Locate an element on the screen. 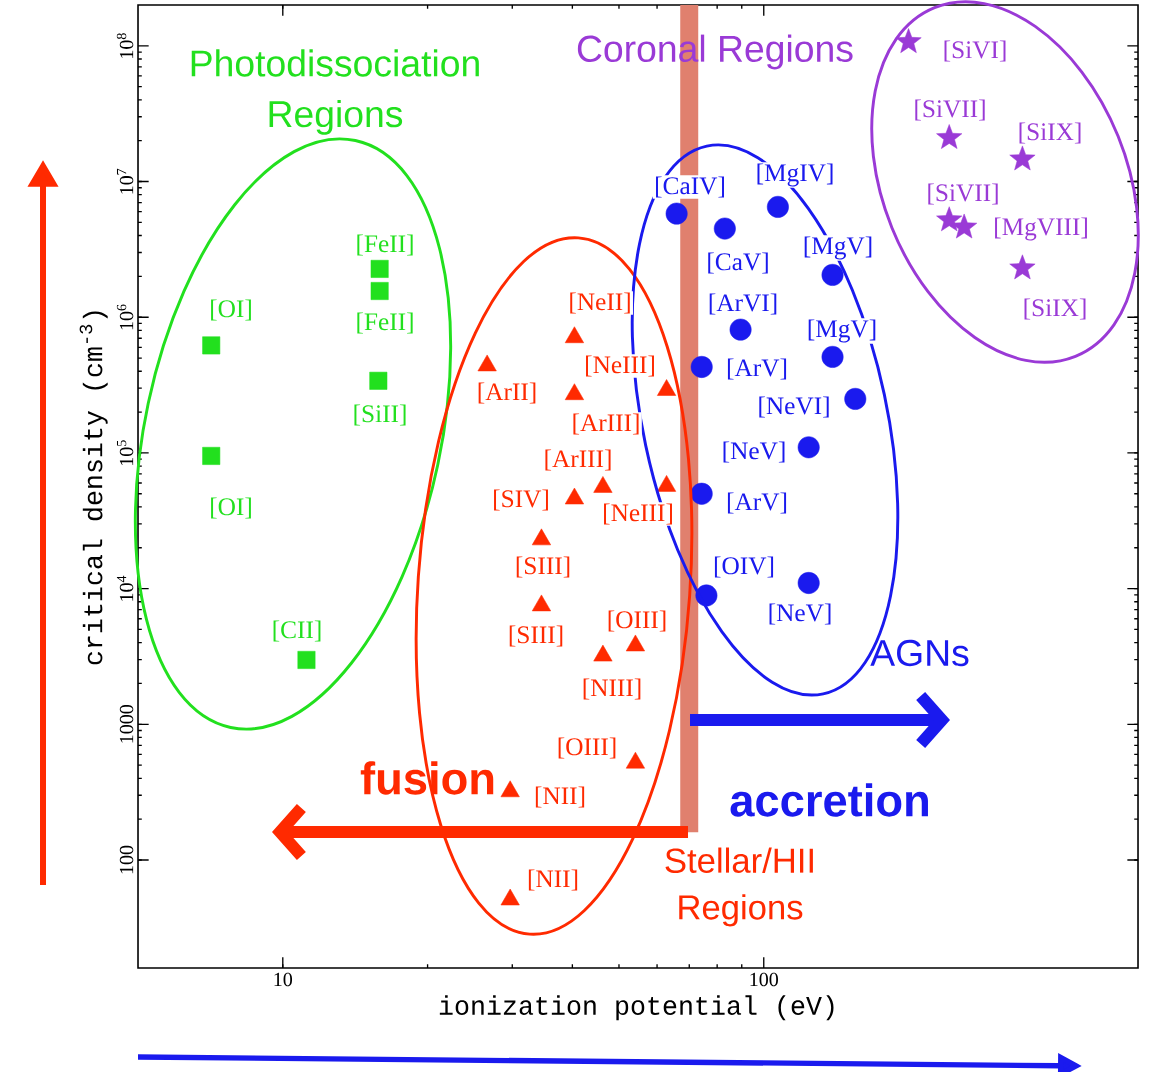  annotation: [ArVI] is located at coordinates (743, 304).